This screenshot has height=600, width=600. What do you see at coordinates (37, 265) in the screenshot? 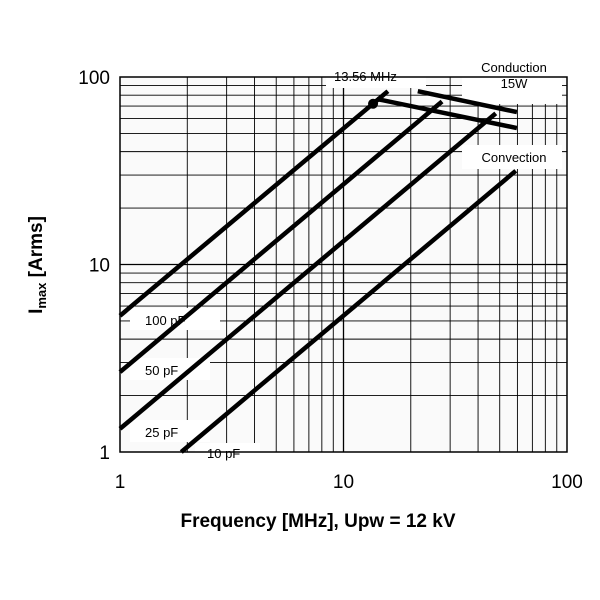
I see `y-axis-label: Imax [Arms]` at bounding box center [37, 265].